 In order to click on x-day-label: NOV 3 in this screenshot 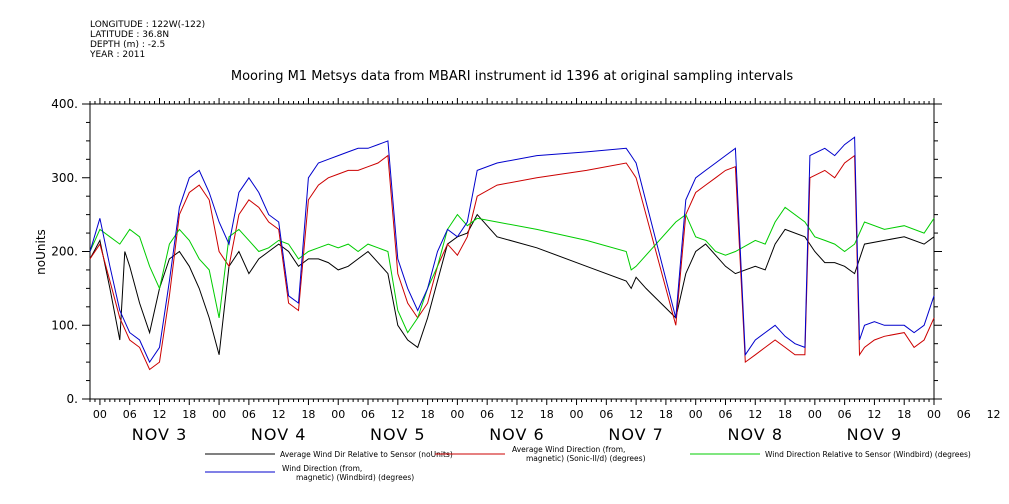, I will do `click(160, 434)`.